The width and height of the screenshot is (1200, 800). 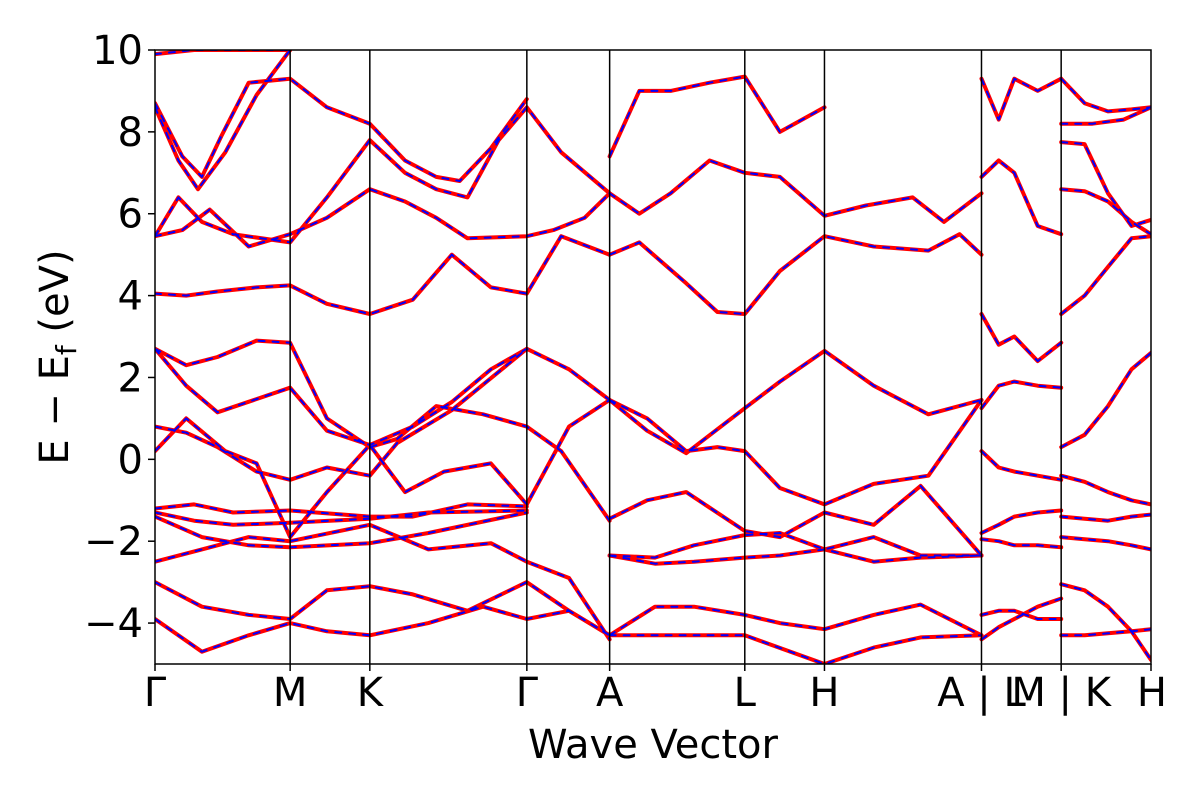 What do you see at coordinates (655, 690) in the screenshot?
I see `x-axis-ticks: Γ M K Γ A L H A | LM | K H` at bounding box center [655, 690].